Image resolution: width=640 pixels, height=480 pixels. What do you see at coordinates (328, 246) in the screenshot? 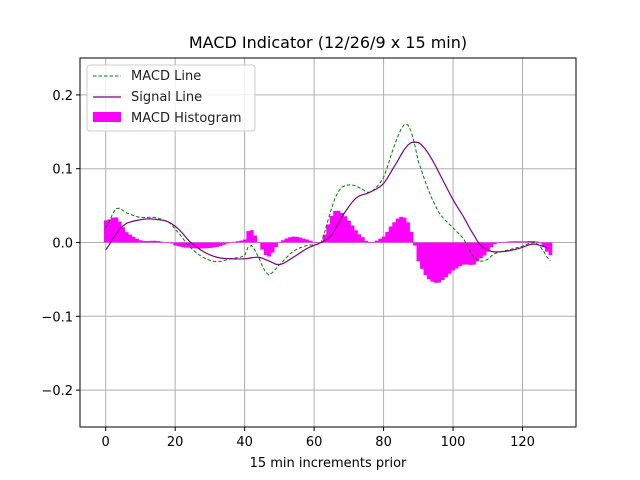
I see `histogram-bars` at bounding box center [328, 246].